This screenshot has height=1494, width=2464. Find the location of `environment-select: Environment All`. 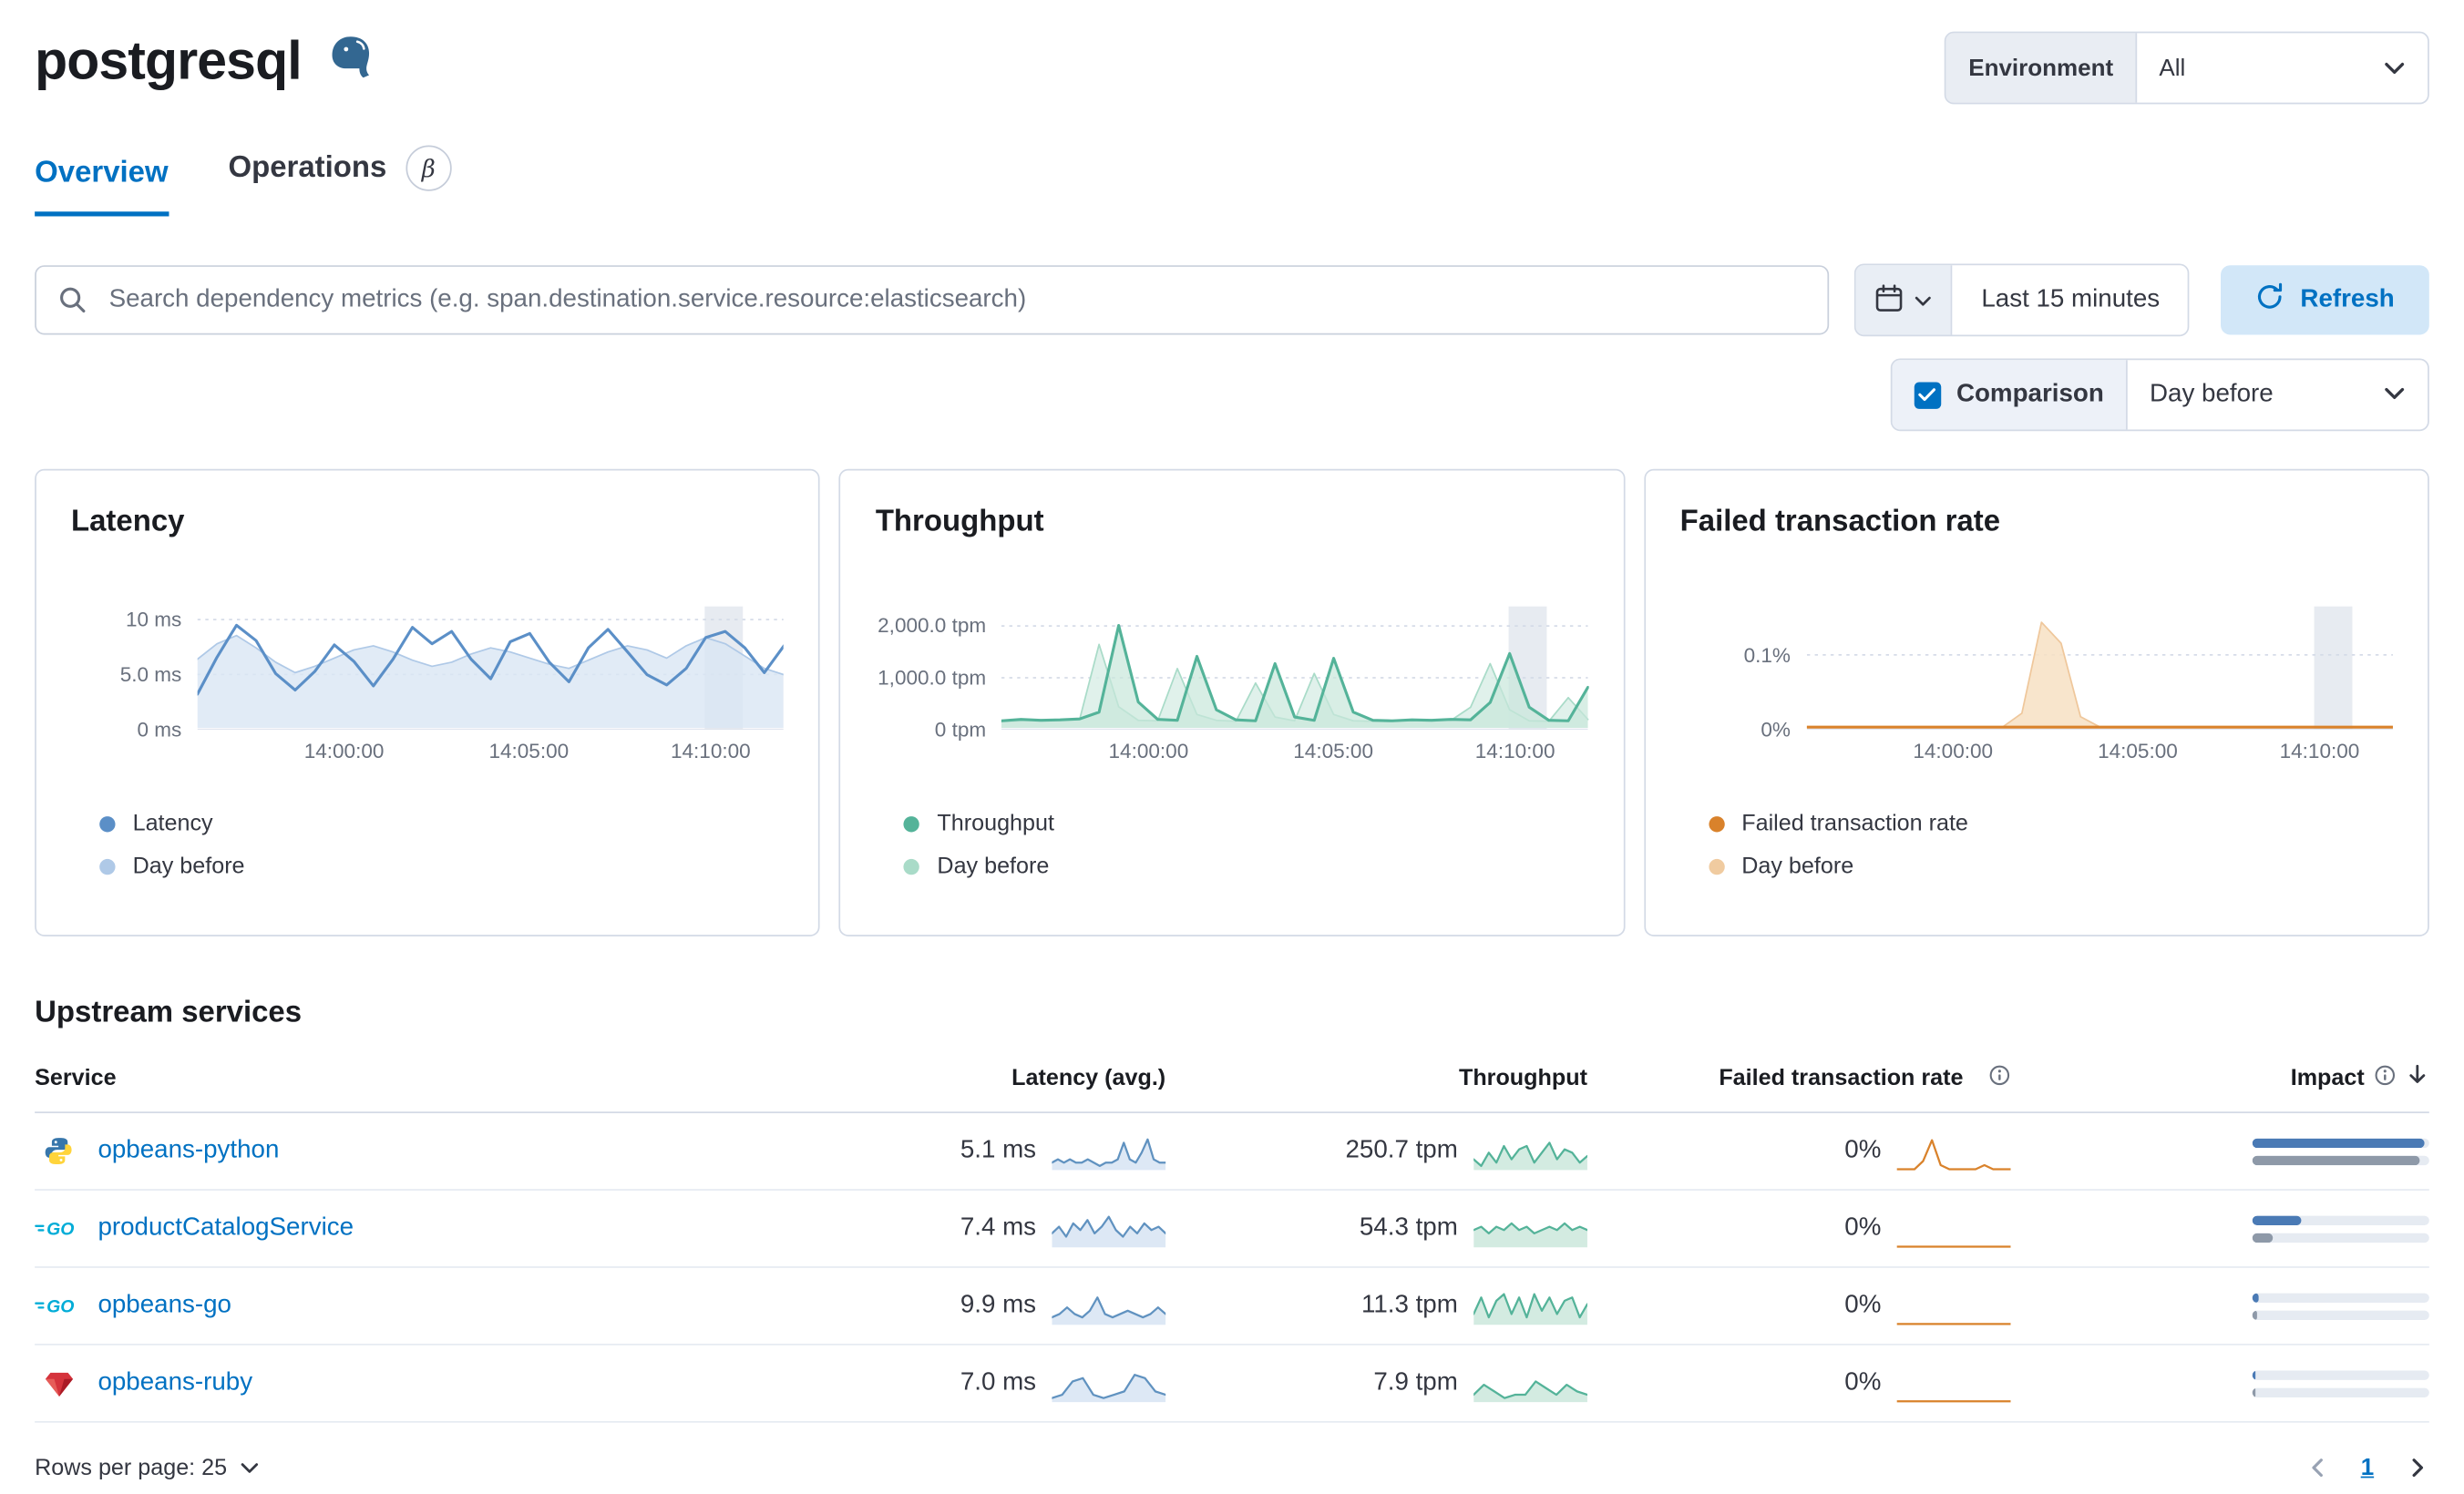

environment-select: Environment All is located at coordinates (2187, 68).